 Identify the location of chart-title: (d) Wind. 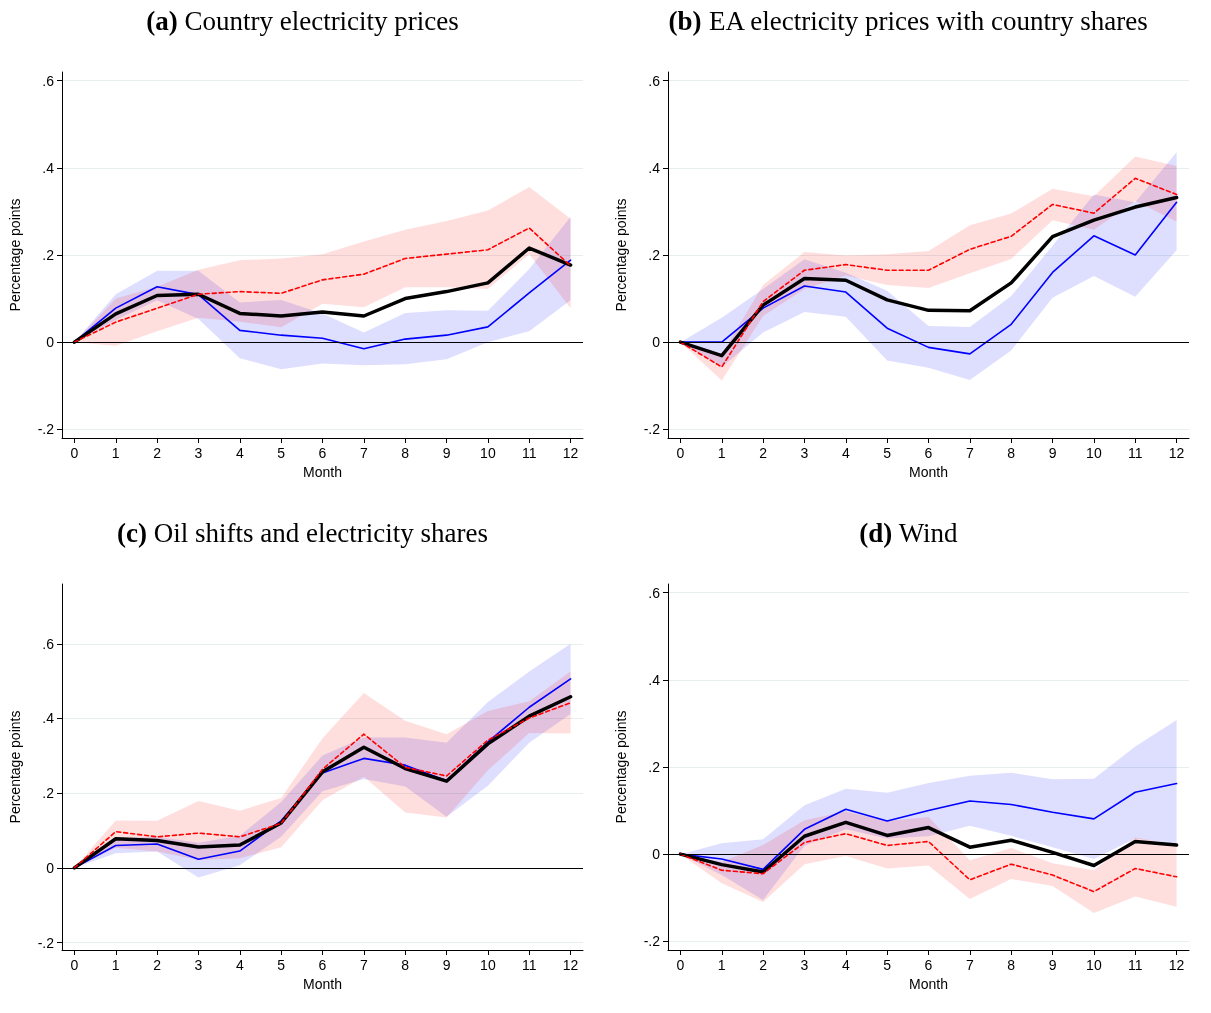
(909, 532).